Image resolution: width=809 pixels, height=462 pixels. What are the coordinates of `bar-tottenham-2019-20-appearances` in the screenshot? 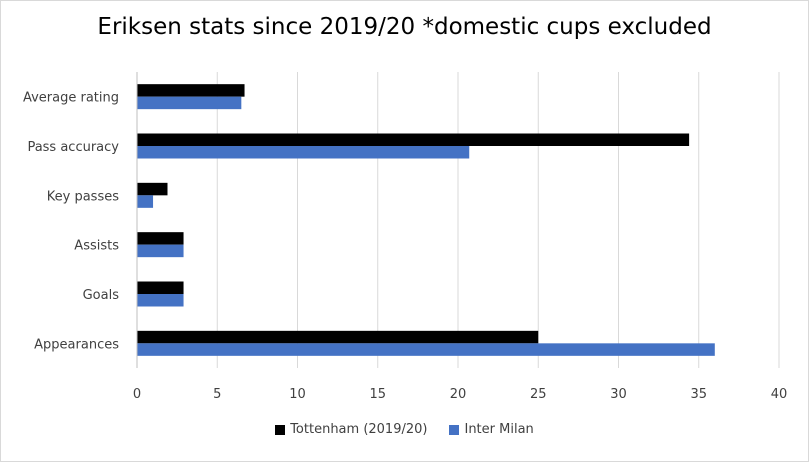 It's located at (338, 337).